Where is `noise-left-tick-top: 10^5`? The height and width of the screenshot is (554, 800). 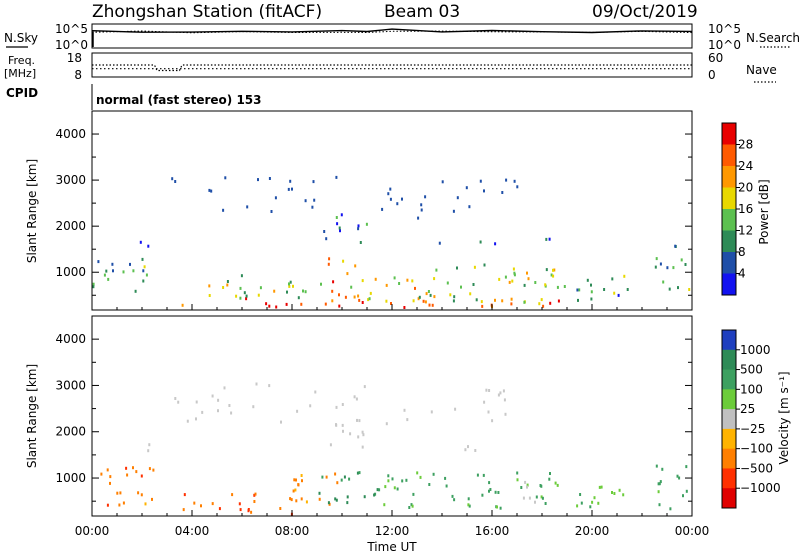 noise-left-tick-top: 10^5 is located at coordinates (71, 29).